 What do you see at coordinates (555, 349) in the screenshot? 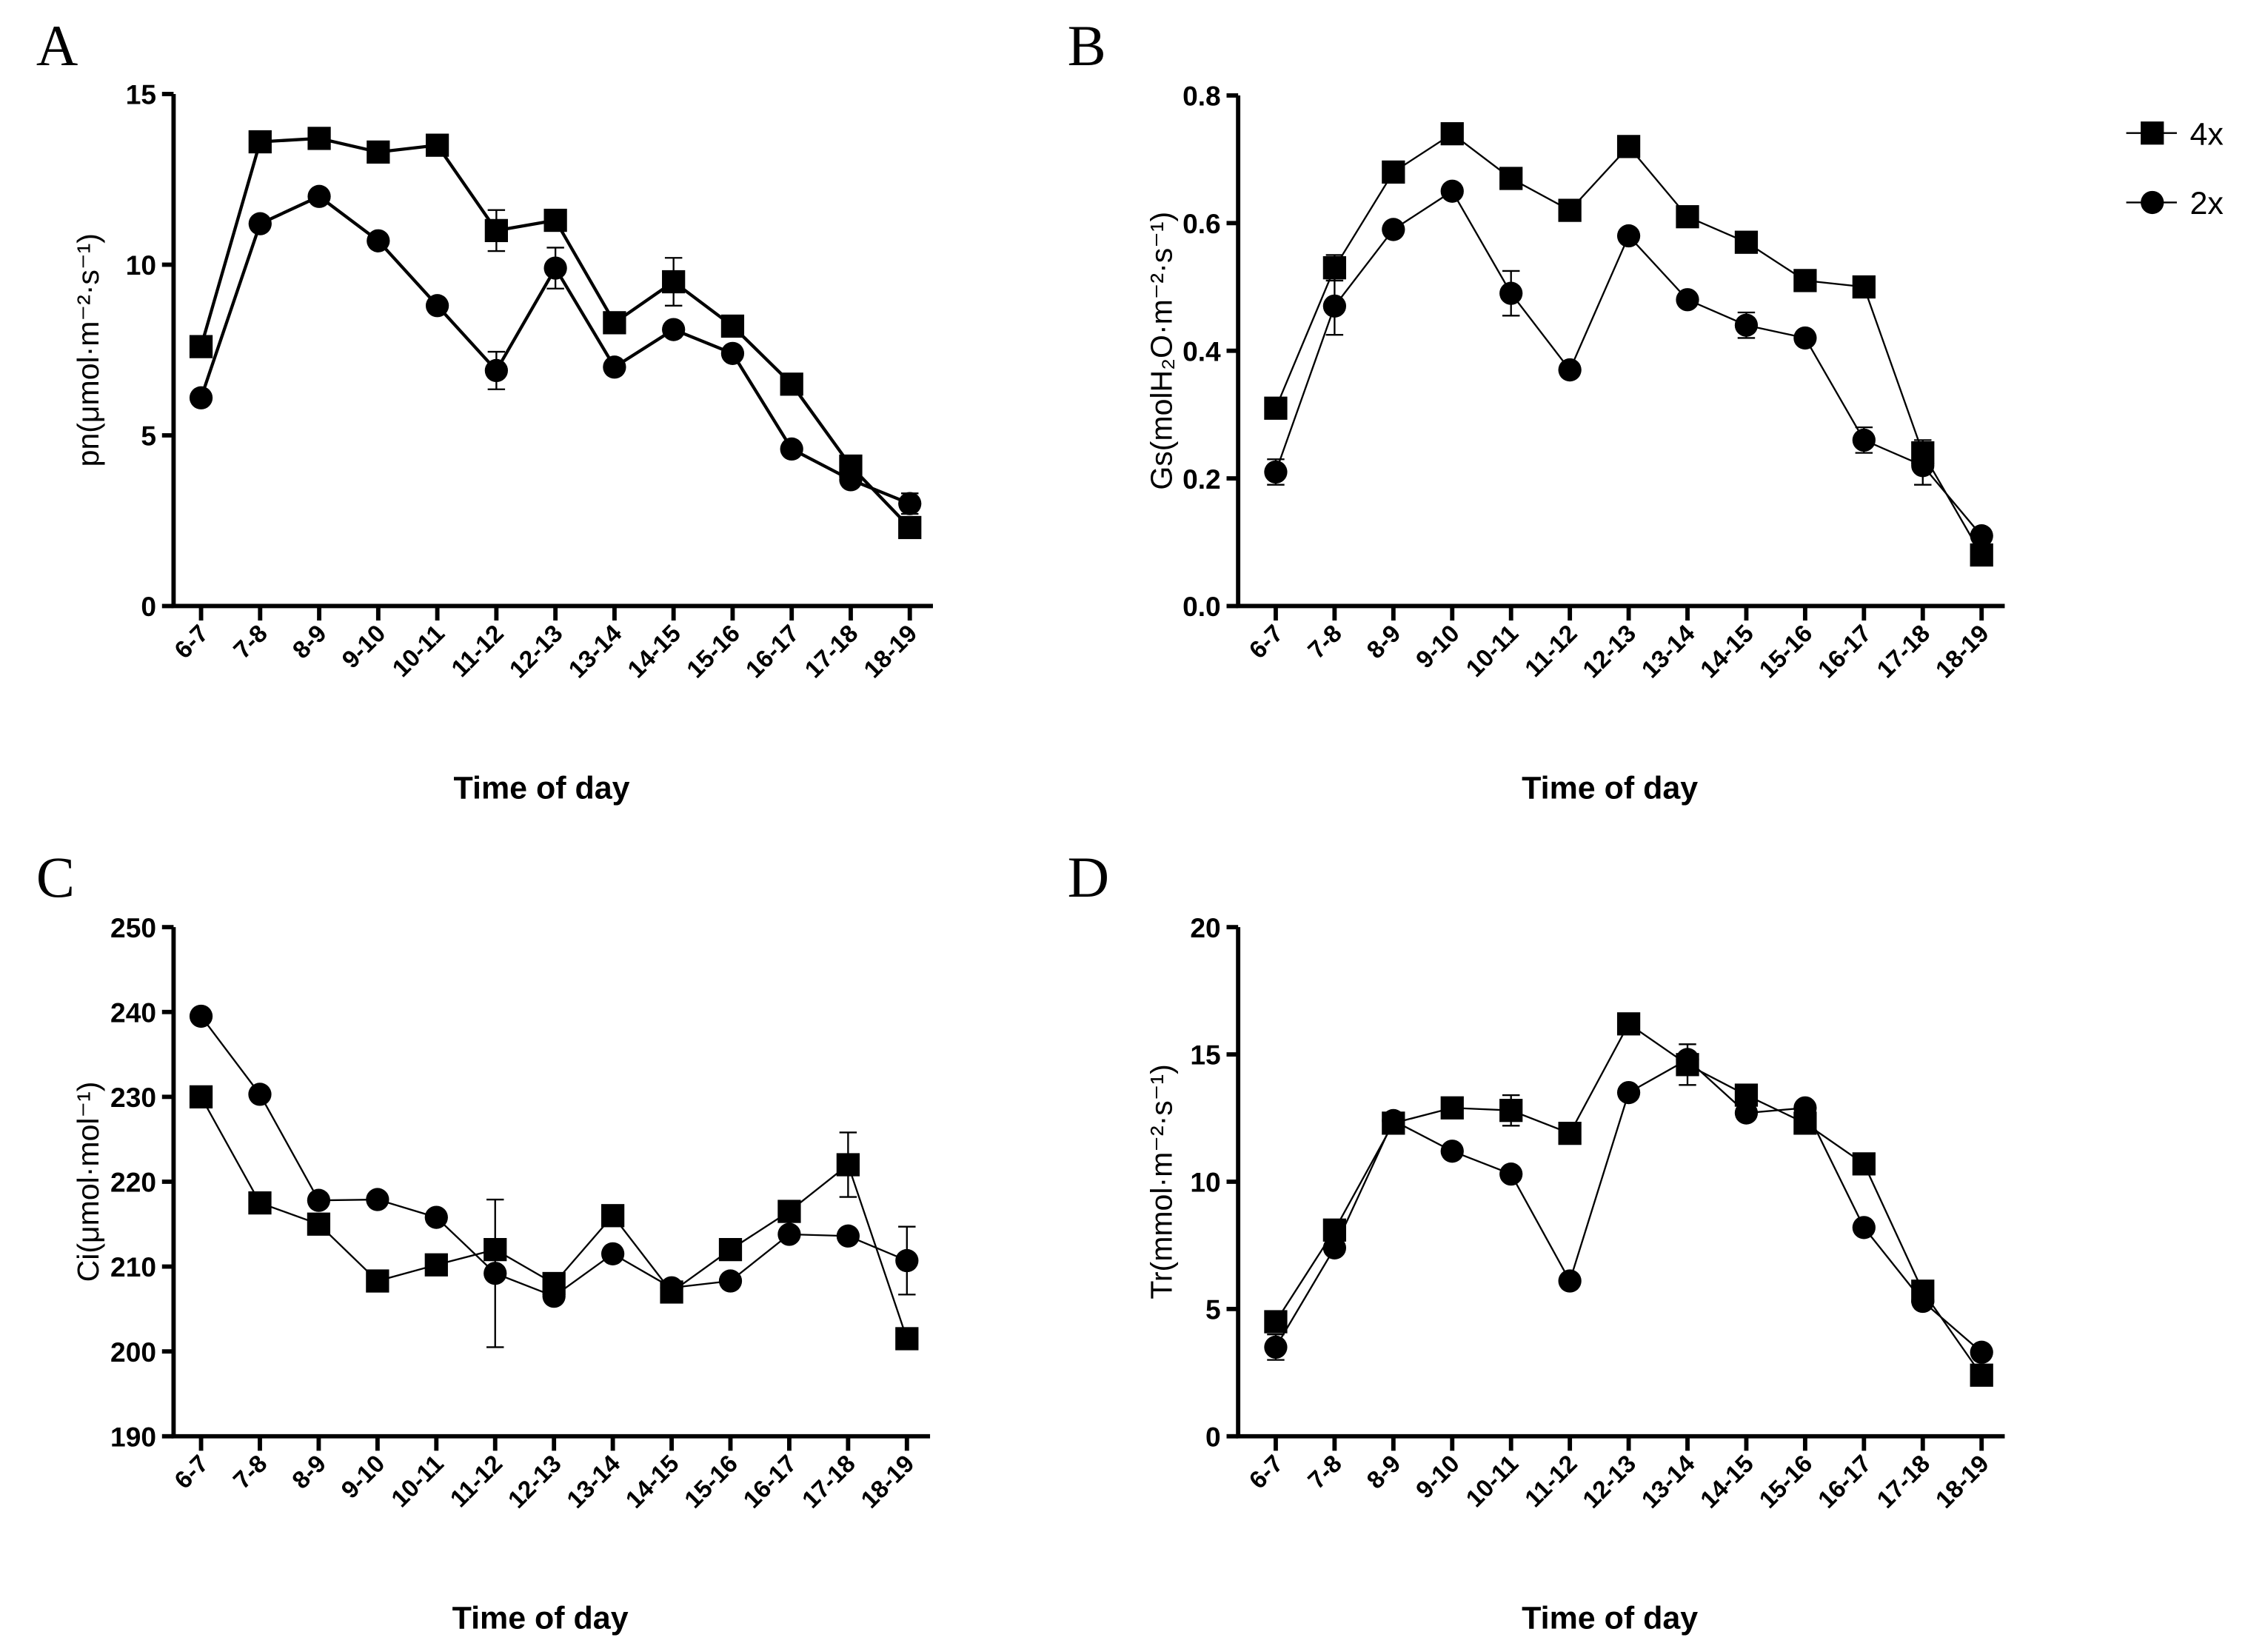
I see `series-2x` at bounding box center [555, 349].